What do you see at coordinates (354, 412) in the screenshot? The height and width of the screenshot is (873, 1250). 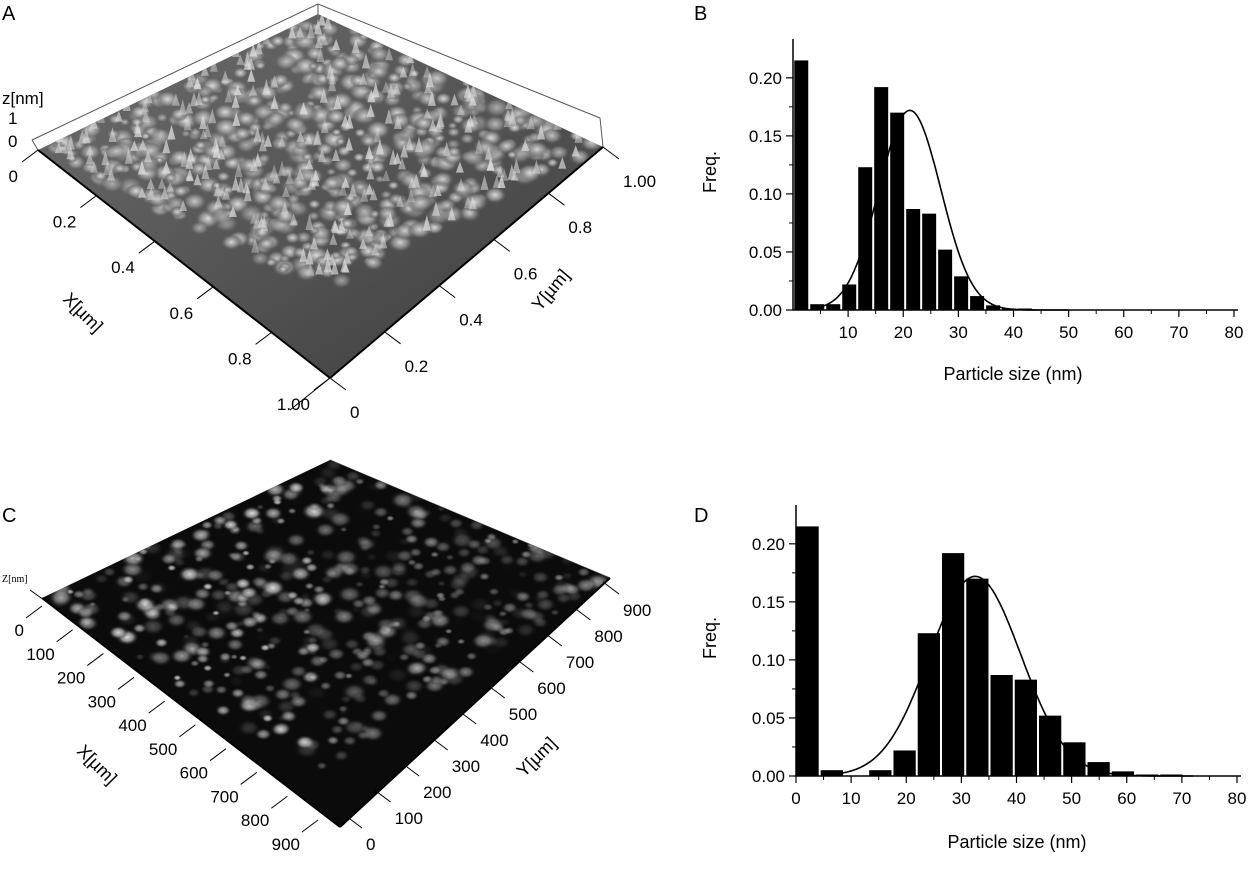 I see `panel-a-y-tick-label: 0` at bounding box center [354, 412].